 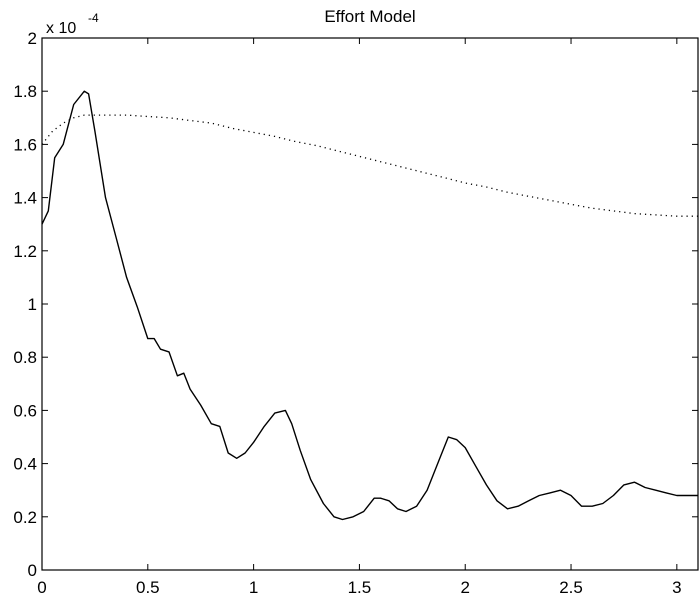 I want to click on x-tick-label: 2, so click(x=464, y=587).